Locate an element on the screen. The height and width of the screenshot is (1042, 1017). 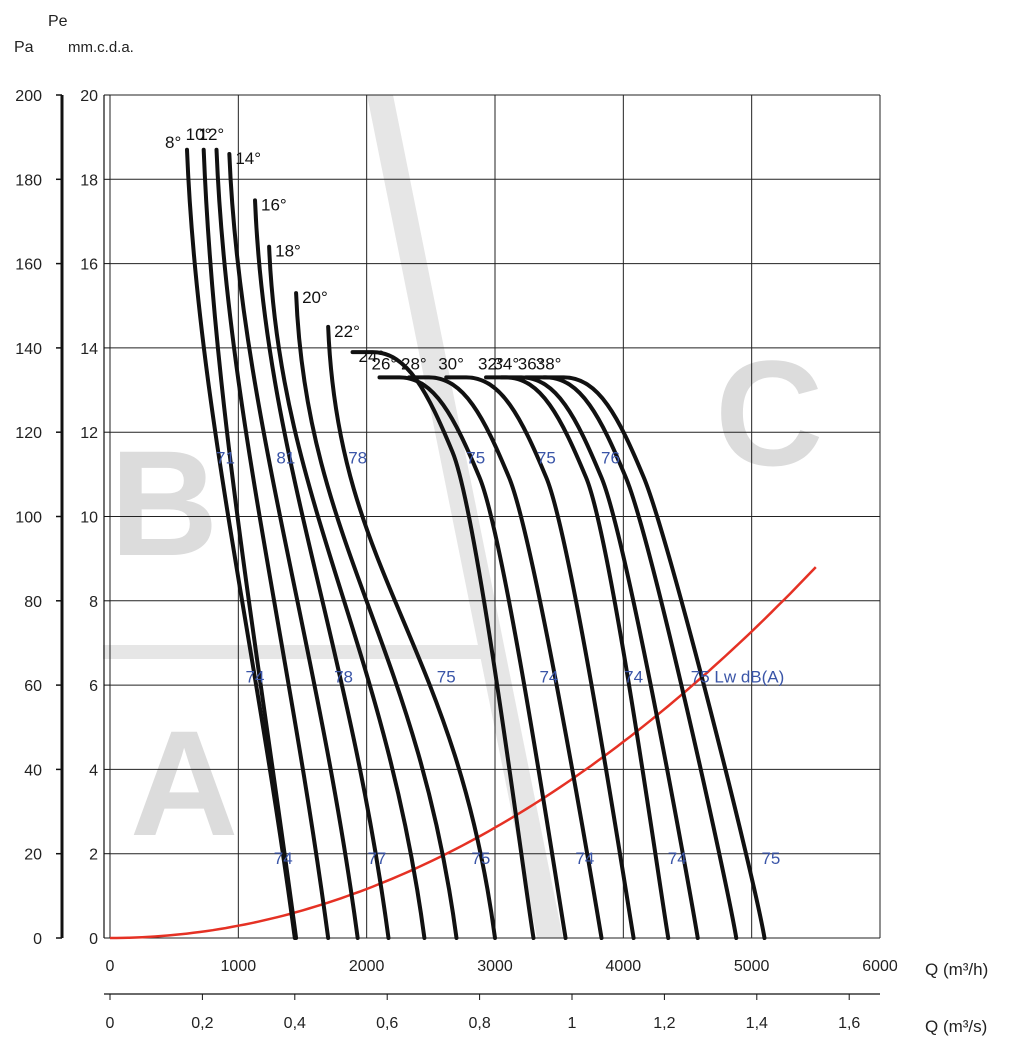
y-symbol-label: Pe is located at coordinates (58, 21).